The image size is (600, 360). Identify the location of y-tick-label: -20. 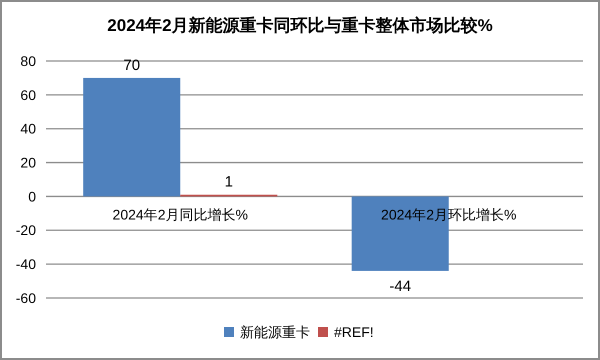
(26, 230).